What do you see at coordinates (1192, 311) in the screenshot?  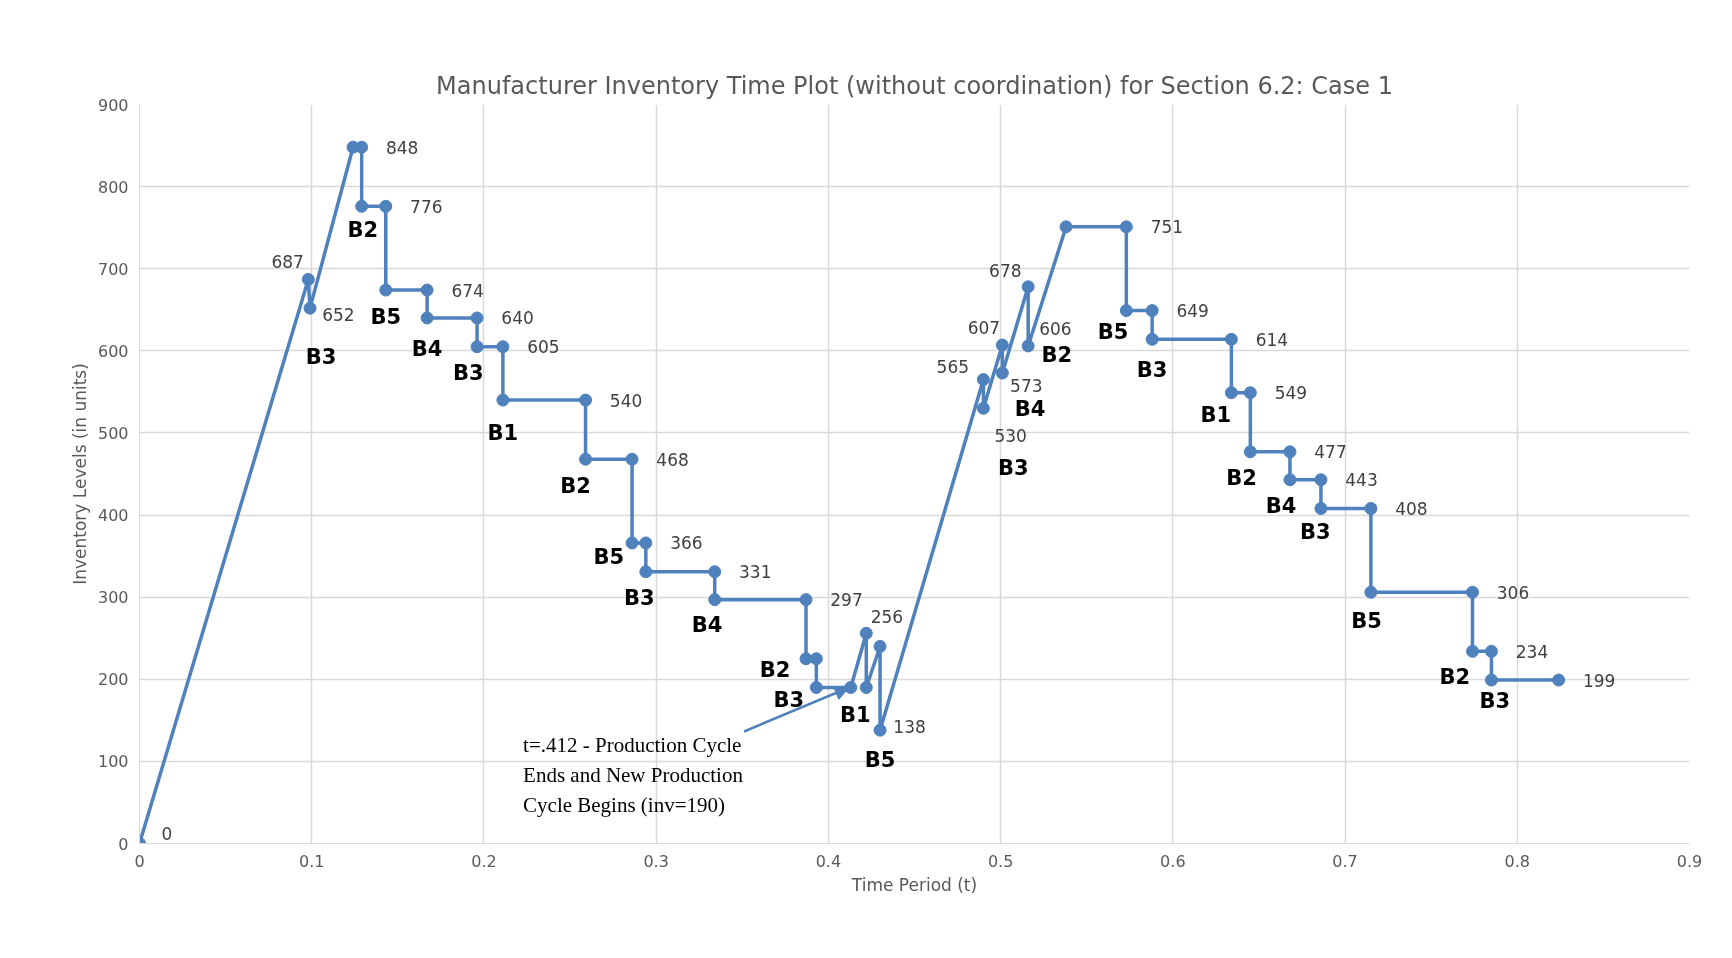 I see `data-label: 649` at bounding box center [1192, 311].